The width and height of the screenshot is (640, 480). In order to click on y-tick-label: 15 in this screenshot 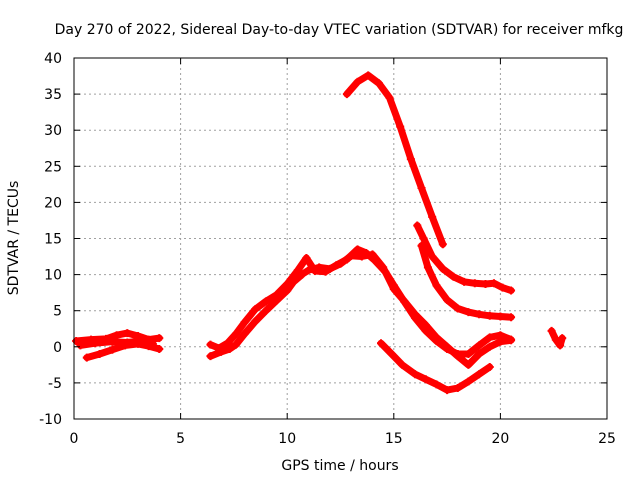, I will do `click(53, 240)`.